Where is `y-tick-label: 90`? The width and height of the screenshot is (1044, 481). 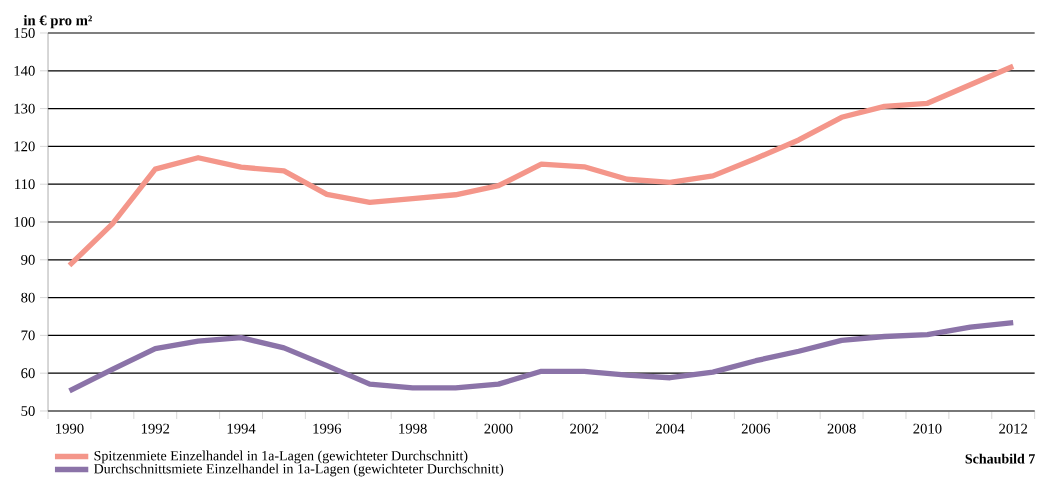 y-tick-label: 90 is located at coordinates (28, 259).